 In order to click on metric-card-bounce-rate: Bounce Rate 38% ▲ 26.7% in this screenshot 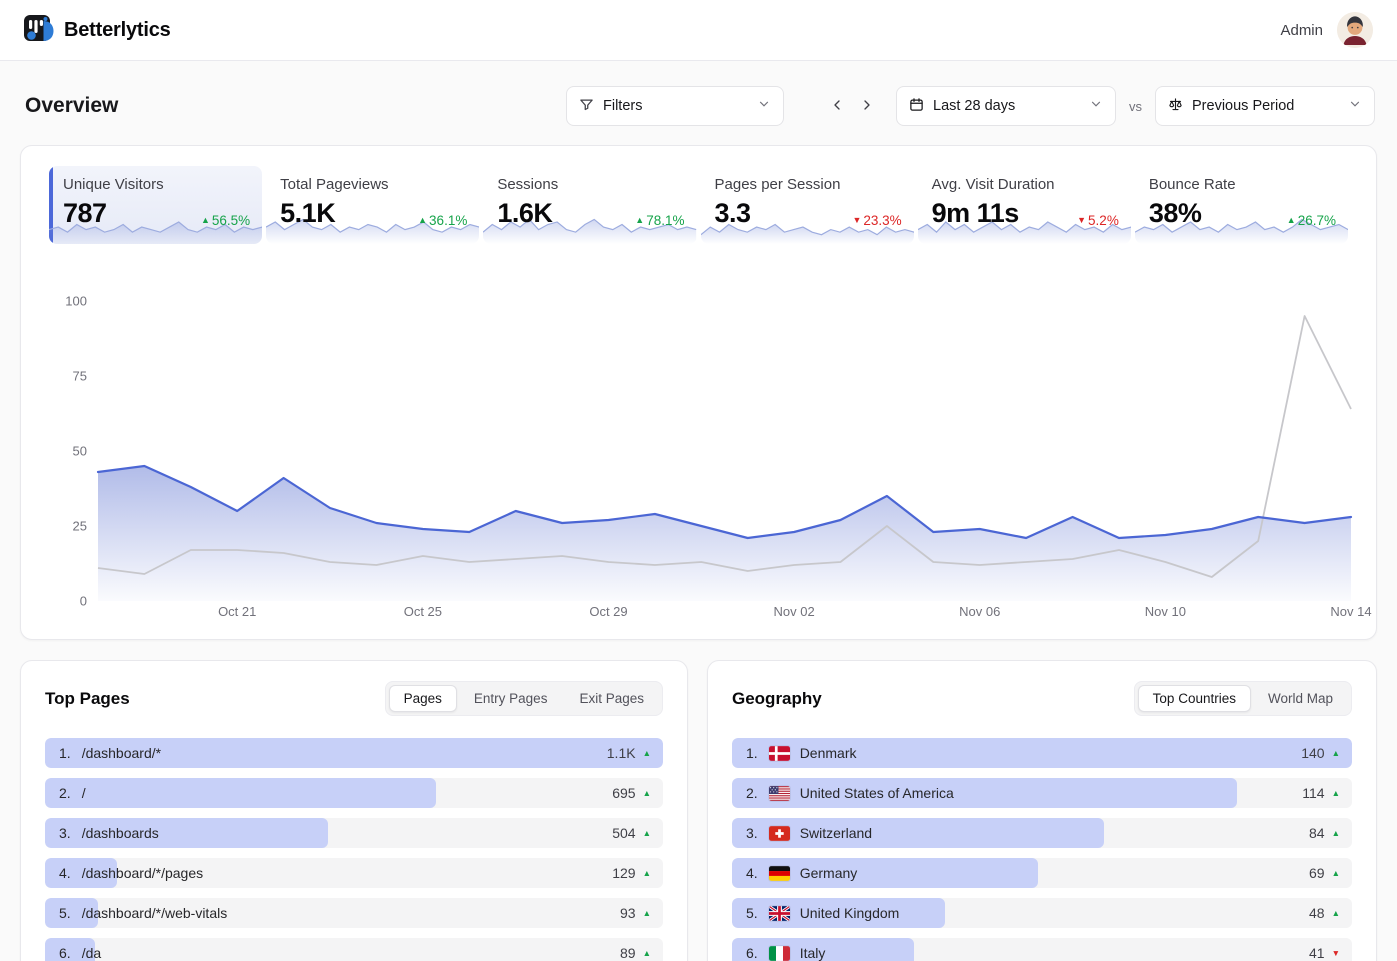, I will do `click(1241, 205)`.